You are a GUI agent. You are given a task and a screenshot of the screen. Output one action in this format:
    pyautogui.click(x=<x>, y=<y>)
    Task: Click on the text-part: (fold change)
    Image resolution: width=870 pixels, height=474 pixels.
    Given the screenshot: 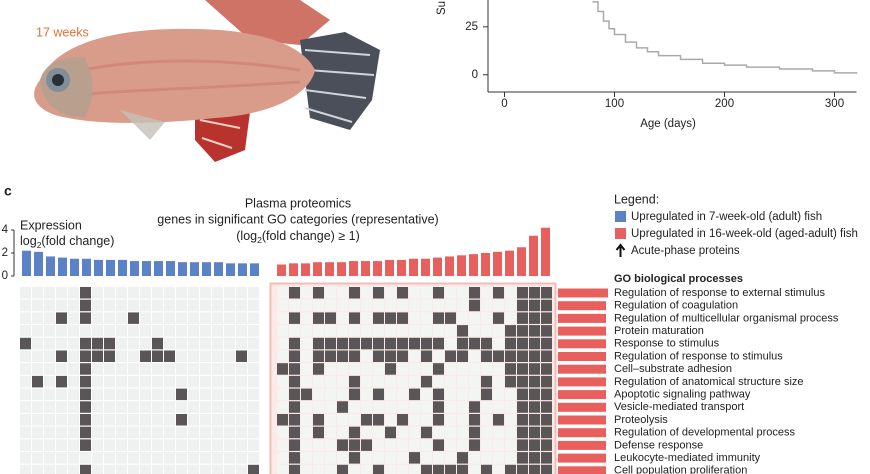 What is the action you would take?
    pyautogui.click(x=77, y=241)
    